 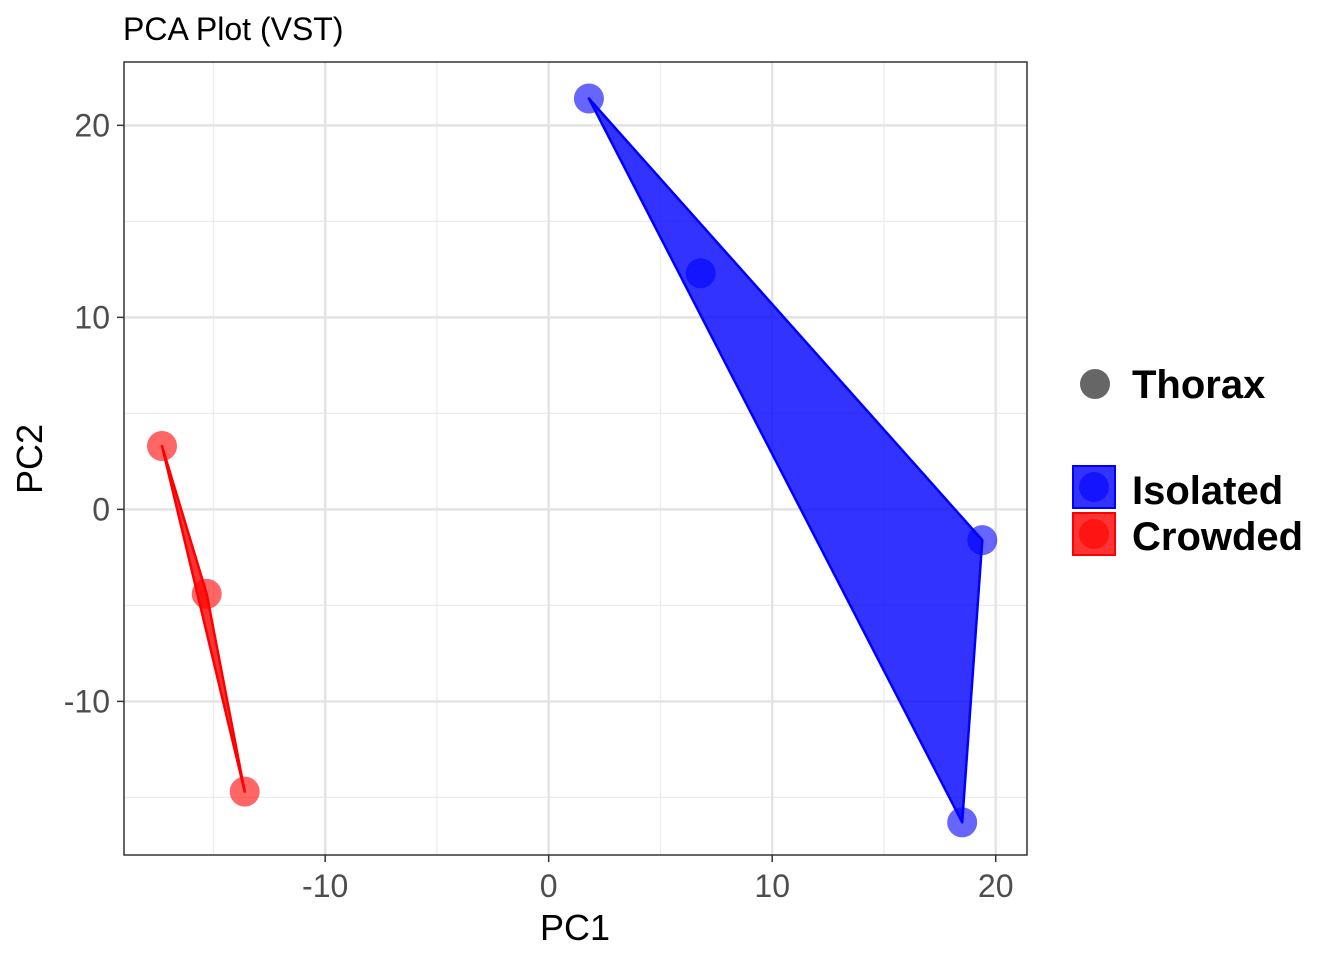 I want to click on x-tick-label: -10, so click(x=325, y=886).